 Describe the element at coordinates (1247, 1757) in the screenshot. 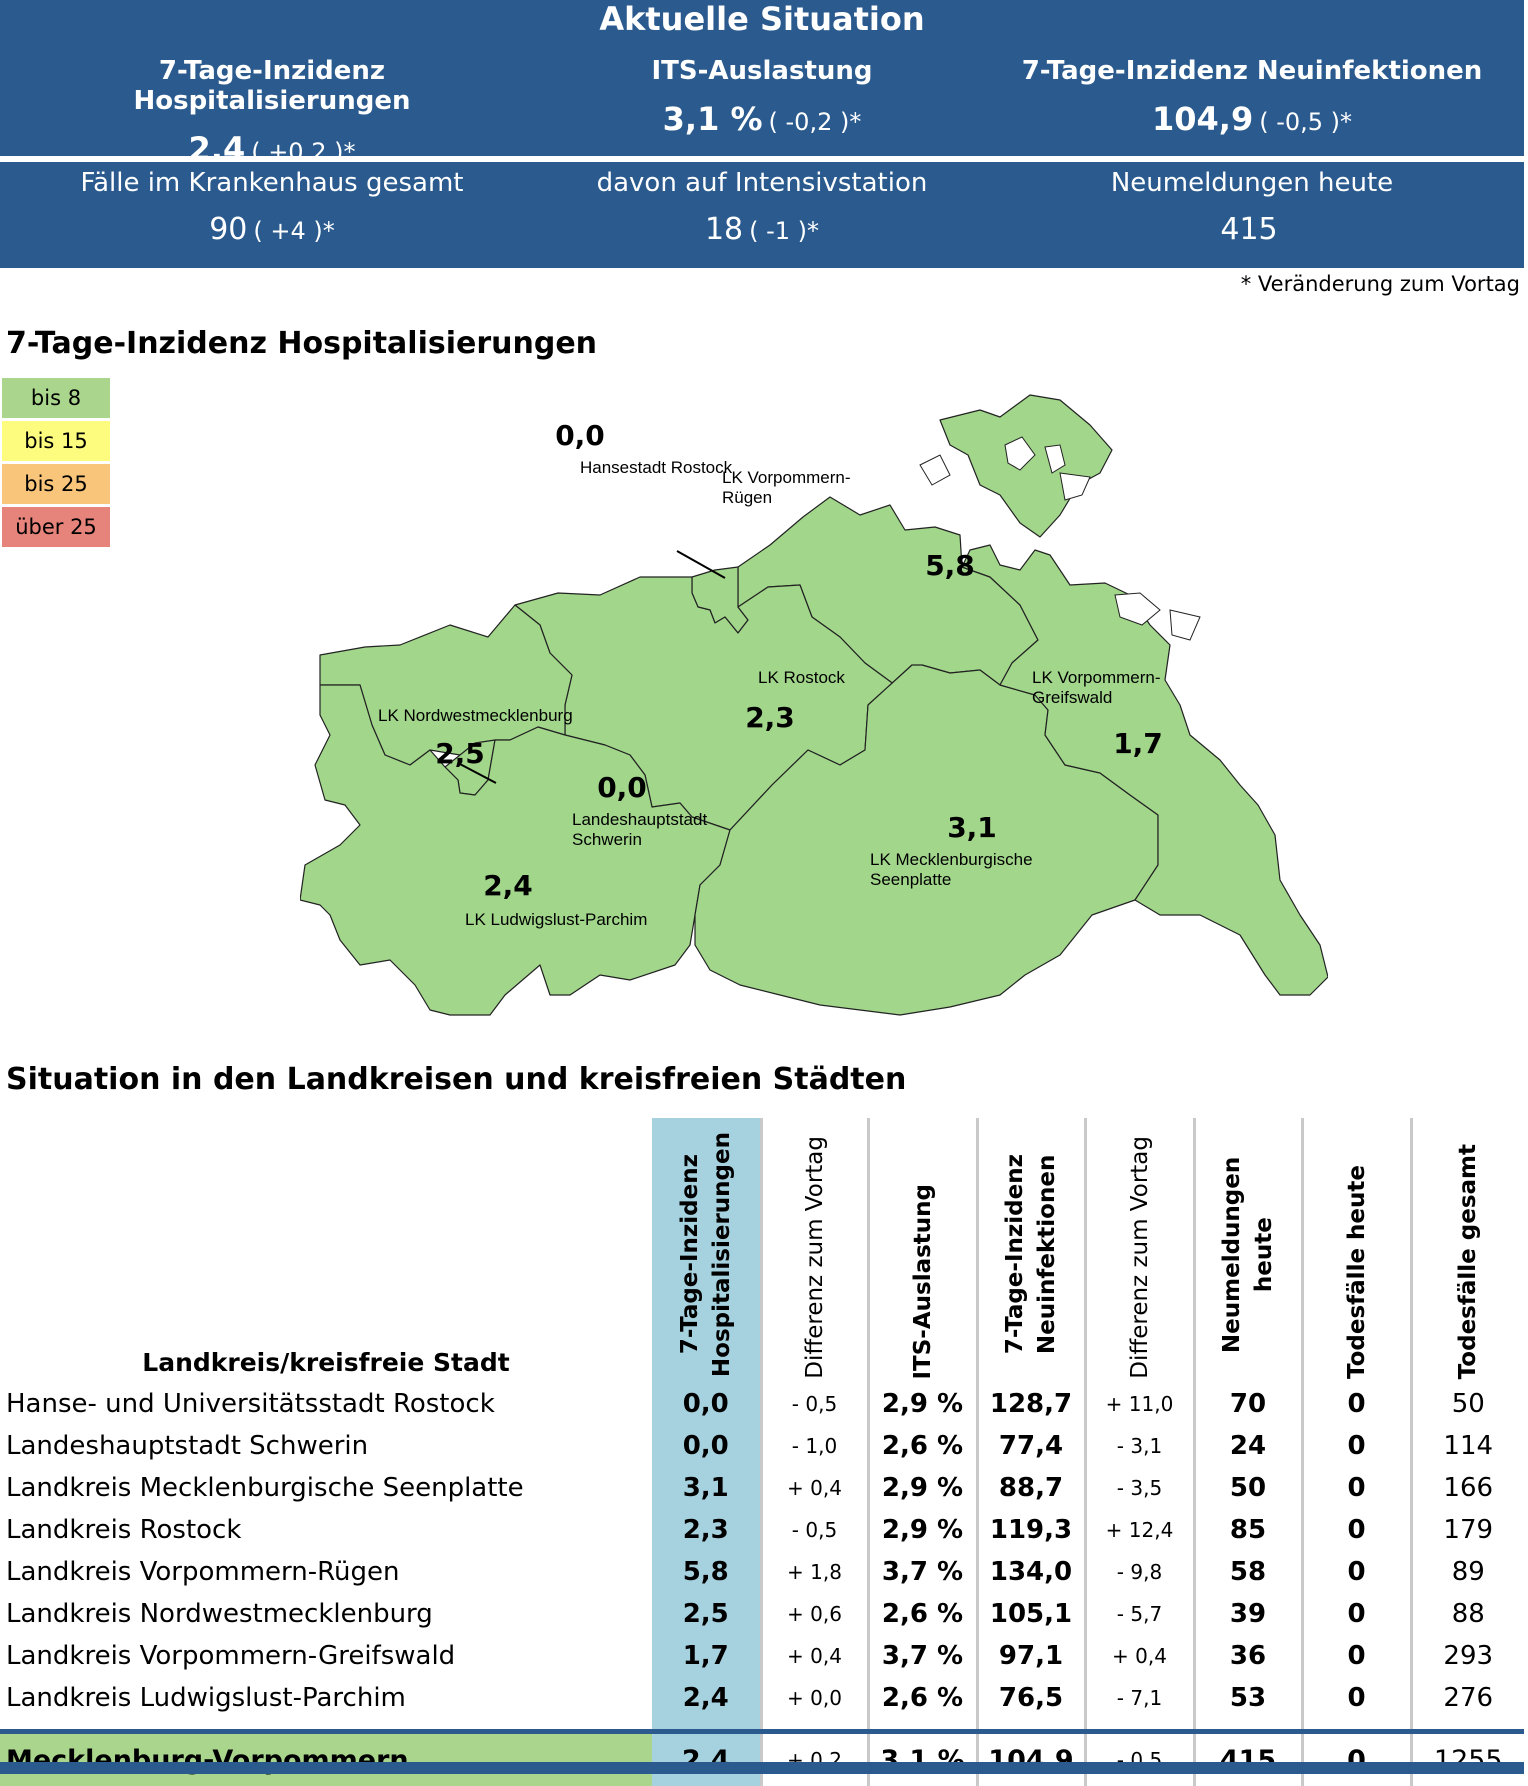

I see `cell-new-reports: 415` at that location.